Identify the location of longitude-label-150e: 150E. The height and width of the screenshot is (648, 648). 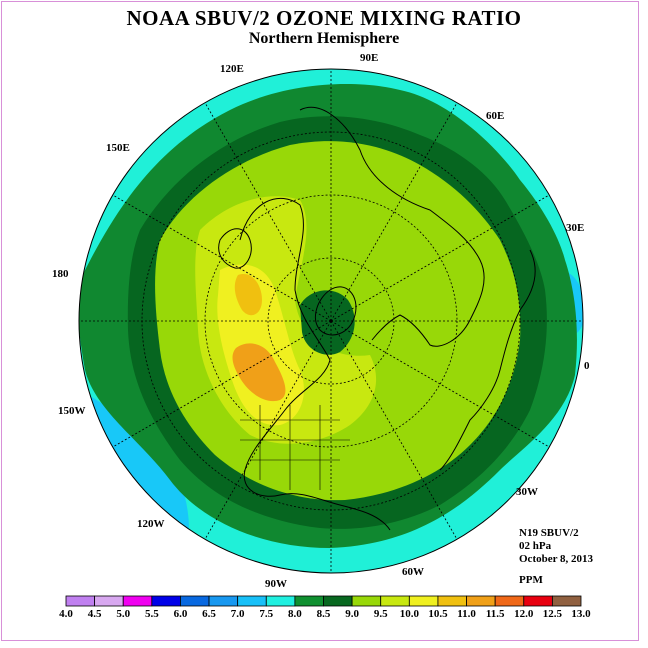
(118, 148).